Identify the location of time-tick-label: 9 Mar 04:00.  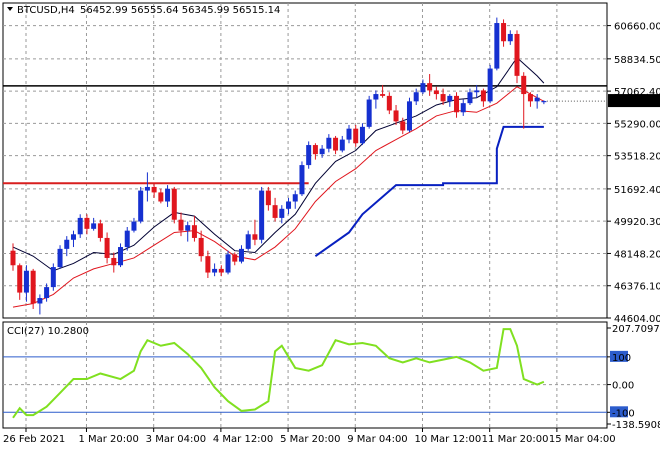
(377, 439).